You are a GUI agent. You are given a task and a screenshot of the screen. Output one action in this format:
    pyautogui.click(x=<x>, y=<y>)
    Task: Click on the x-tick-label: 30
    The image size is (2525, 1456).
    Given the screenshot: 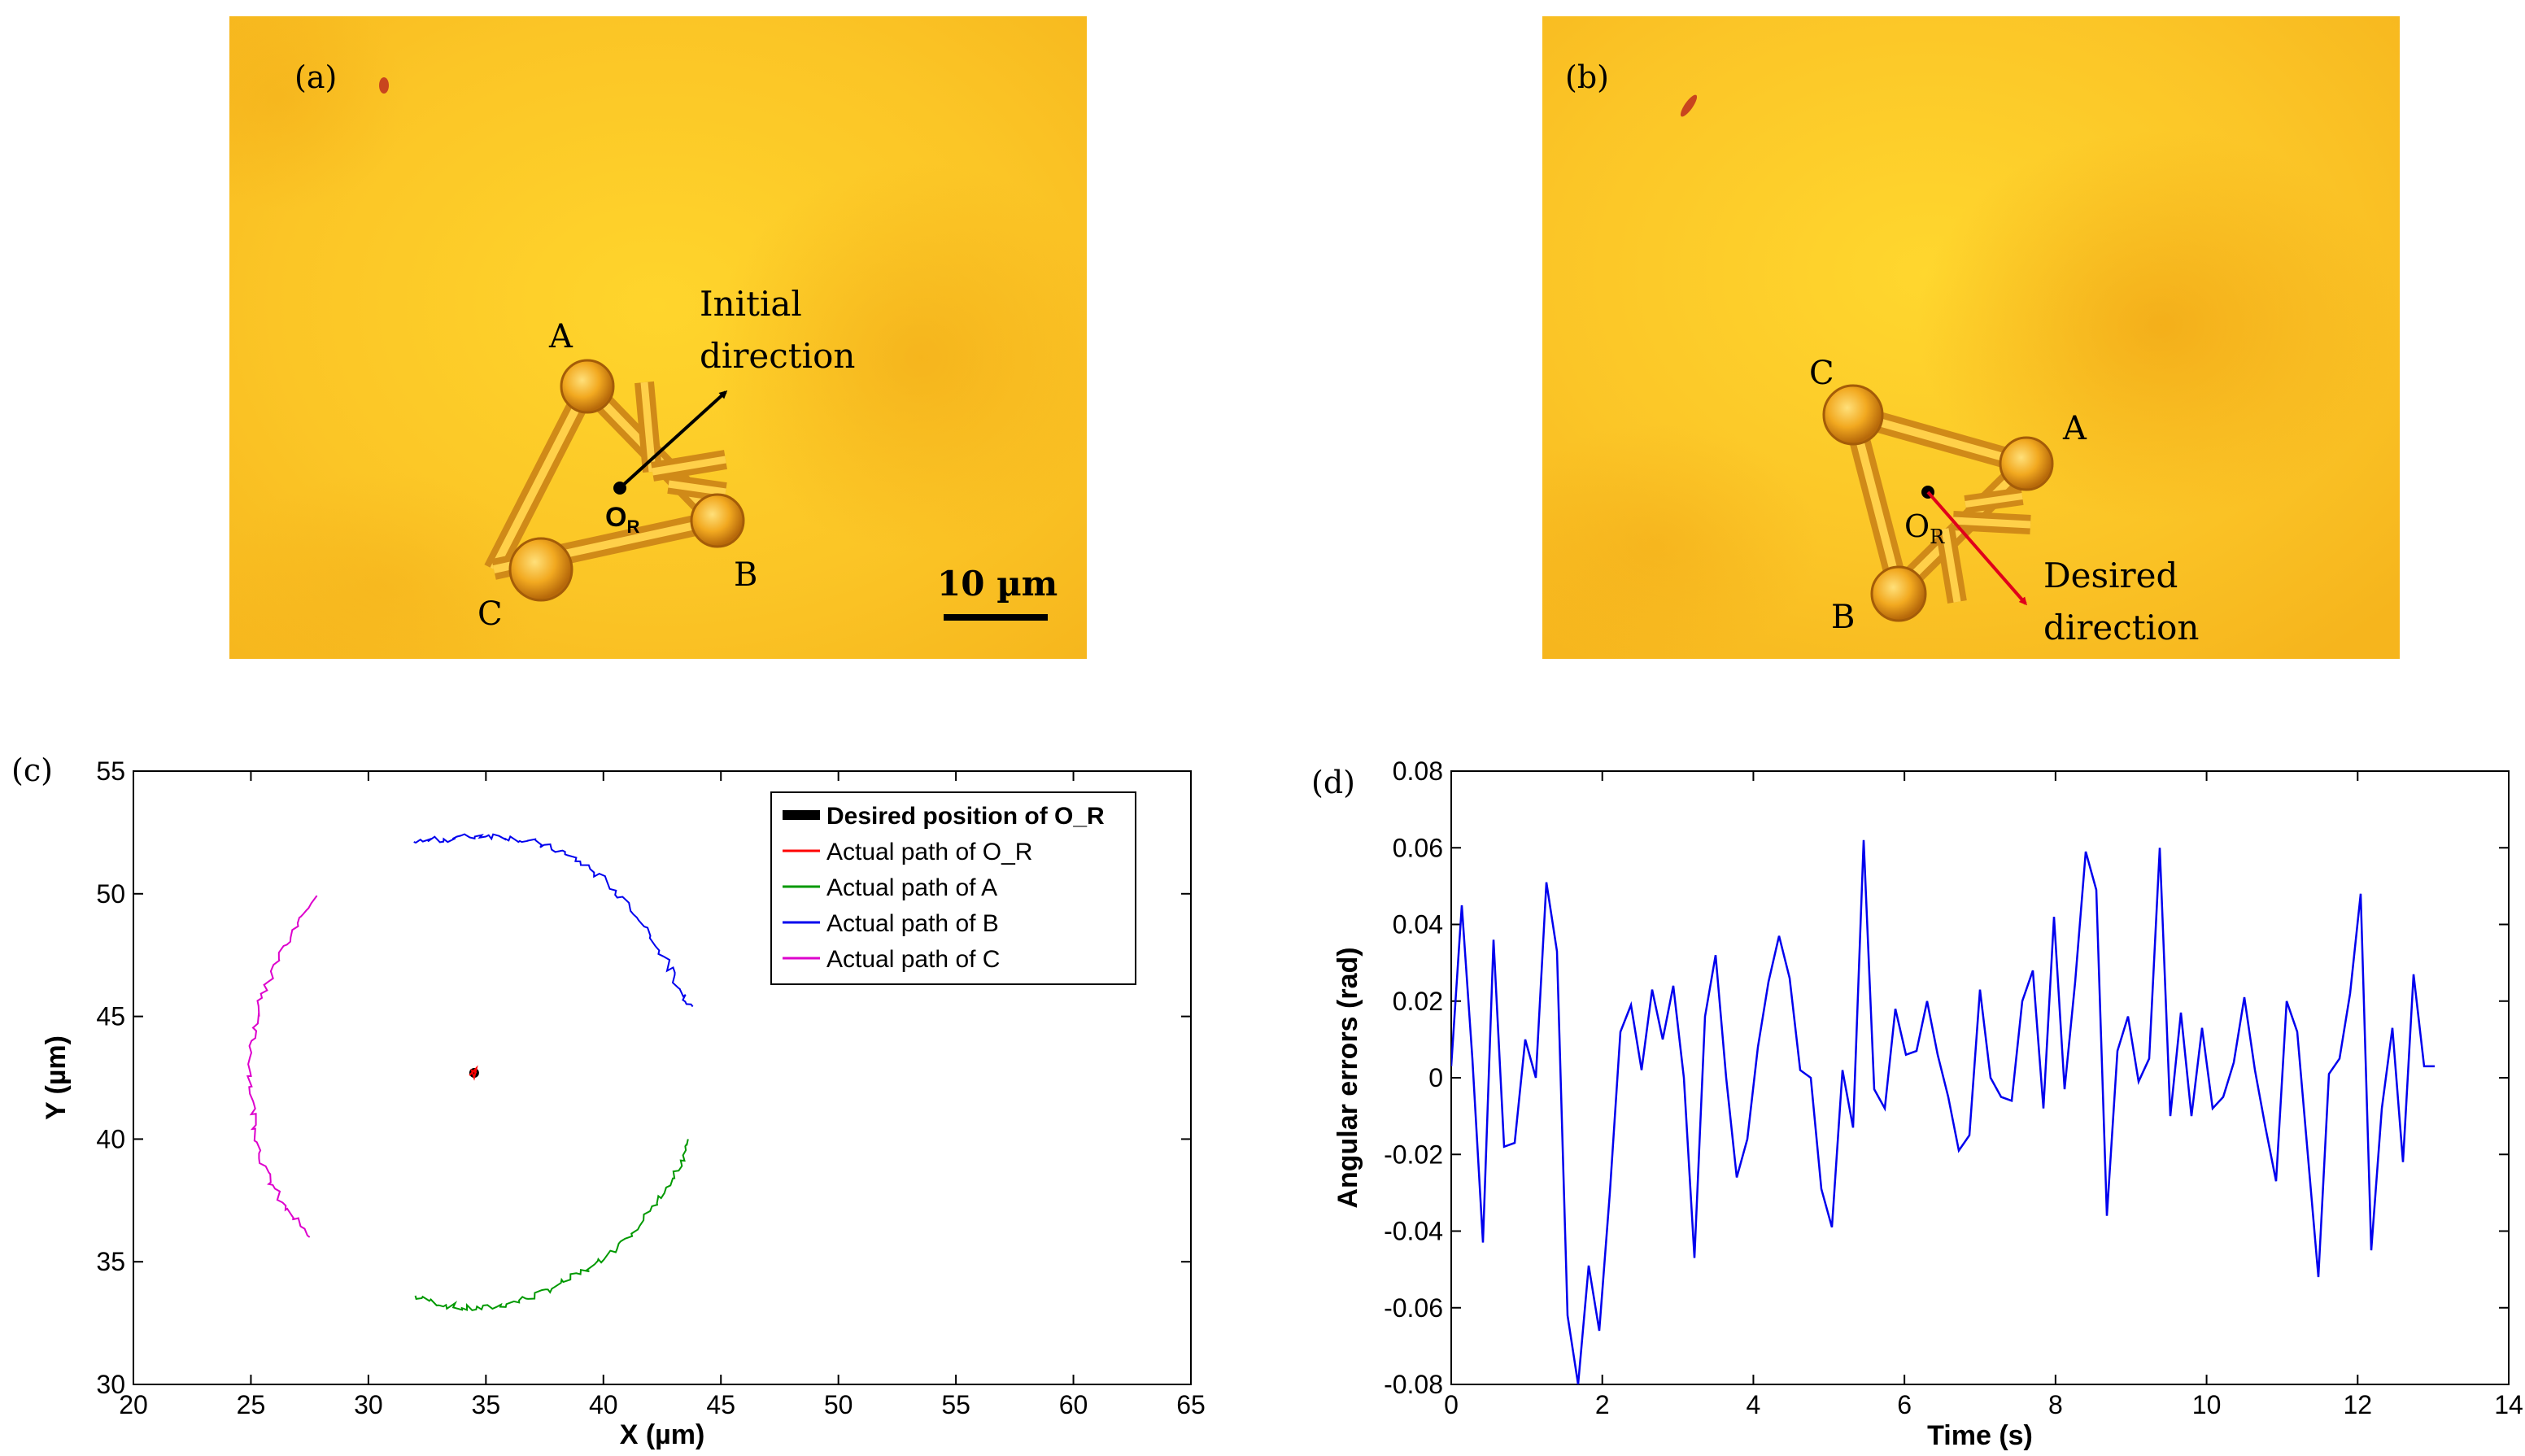 What is the action you would take?
    pyautogui.click(x=368, y=1404)
    